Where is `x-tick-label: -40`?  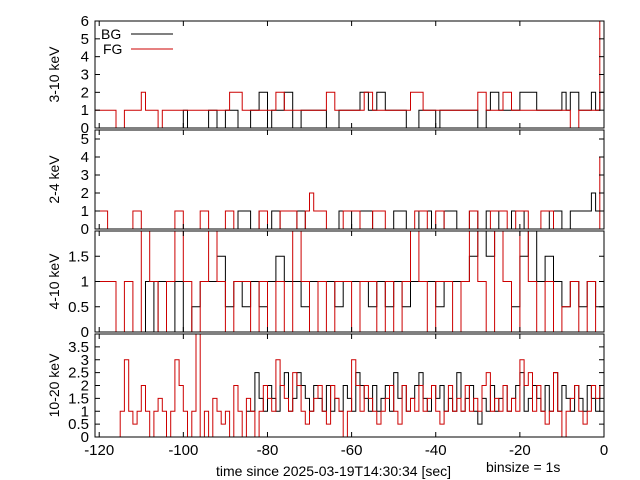
x-tick-label: -40 is located at coordinates (436, 450).